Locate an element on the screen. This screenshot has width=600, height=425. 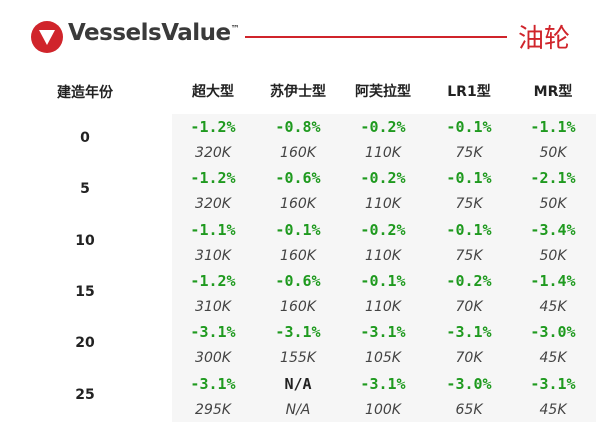
column-header: MR型 is located at coordinates (553, 92).